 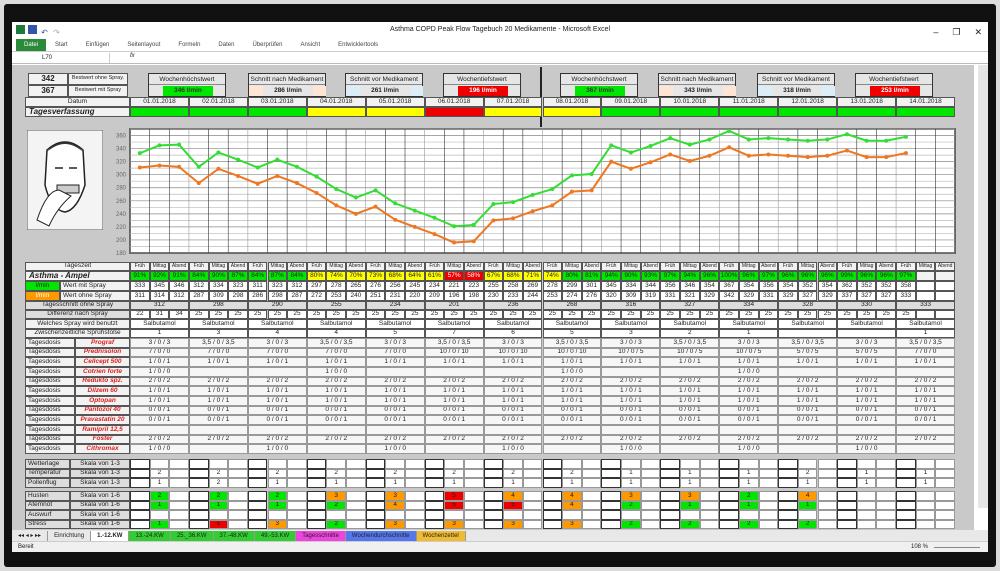 What do you see at coordinates (275, 535) in the screenshot?
I see `sheet-tab: 49.-53.KW` at bounding box center [275, 535].